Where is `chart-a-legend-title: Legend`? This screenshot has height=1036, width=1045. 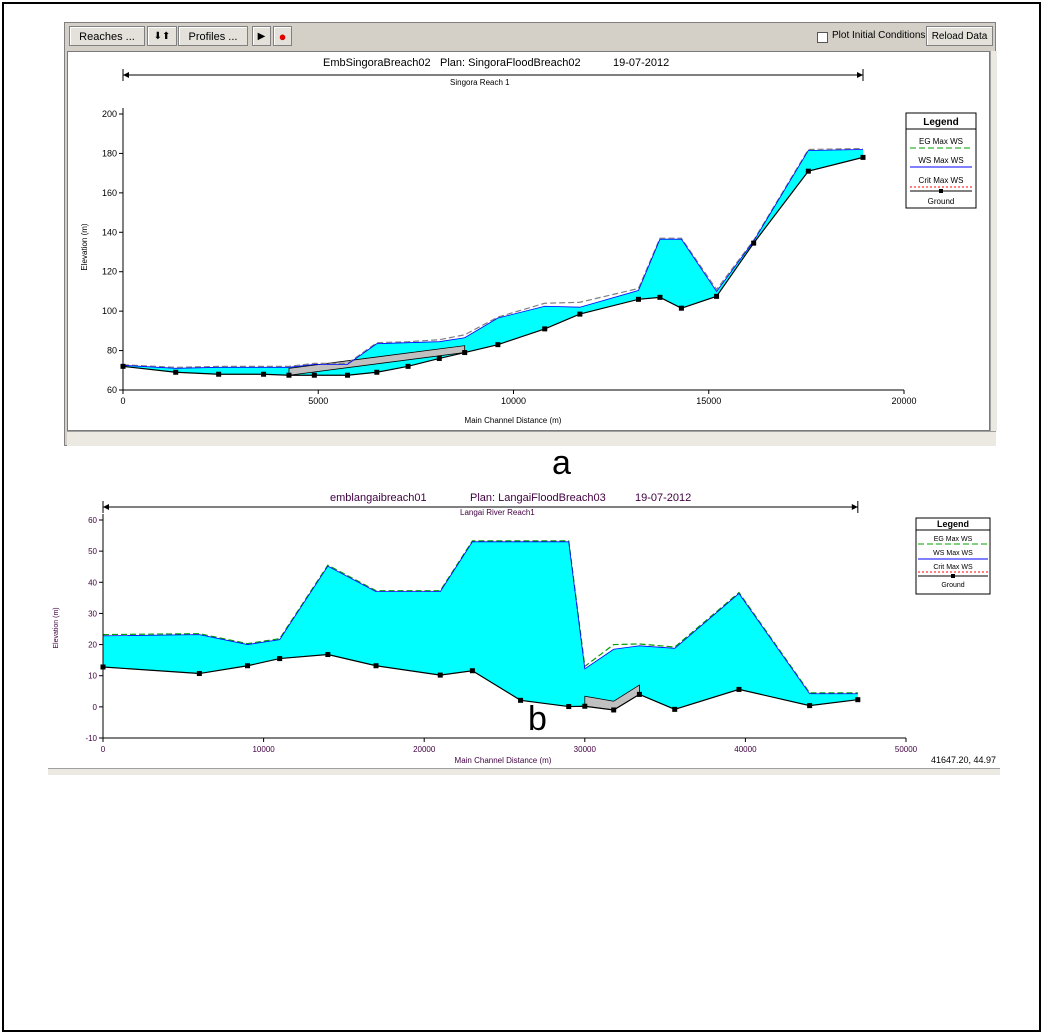 chart-a-legend-title: Legend is located at coordinates (941, 122).